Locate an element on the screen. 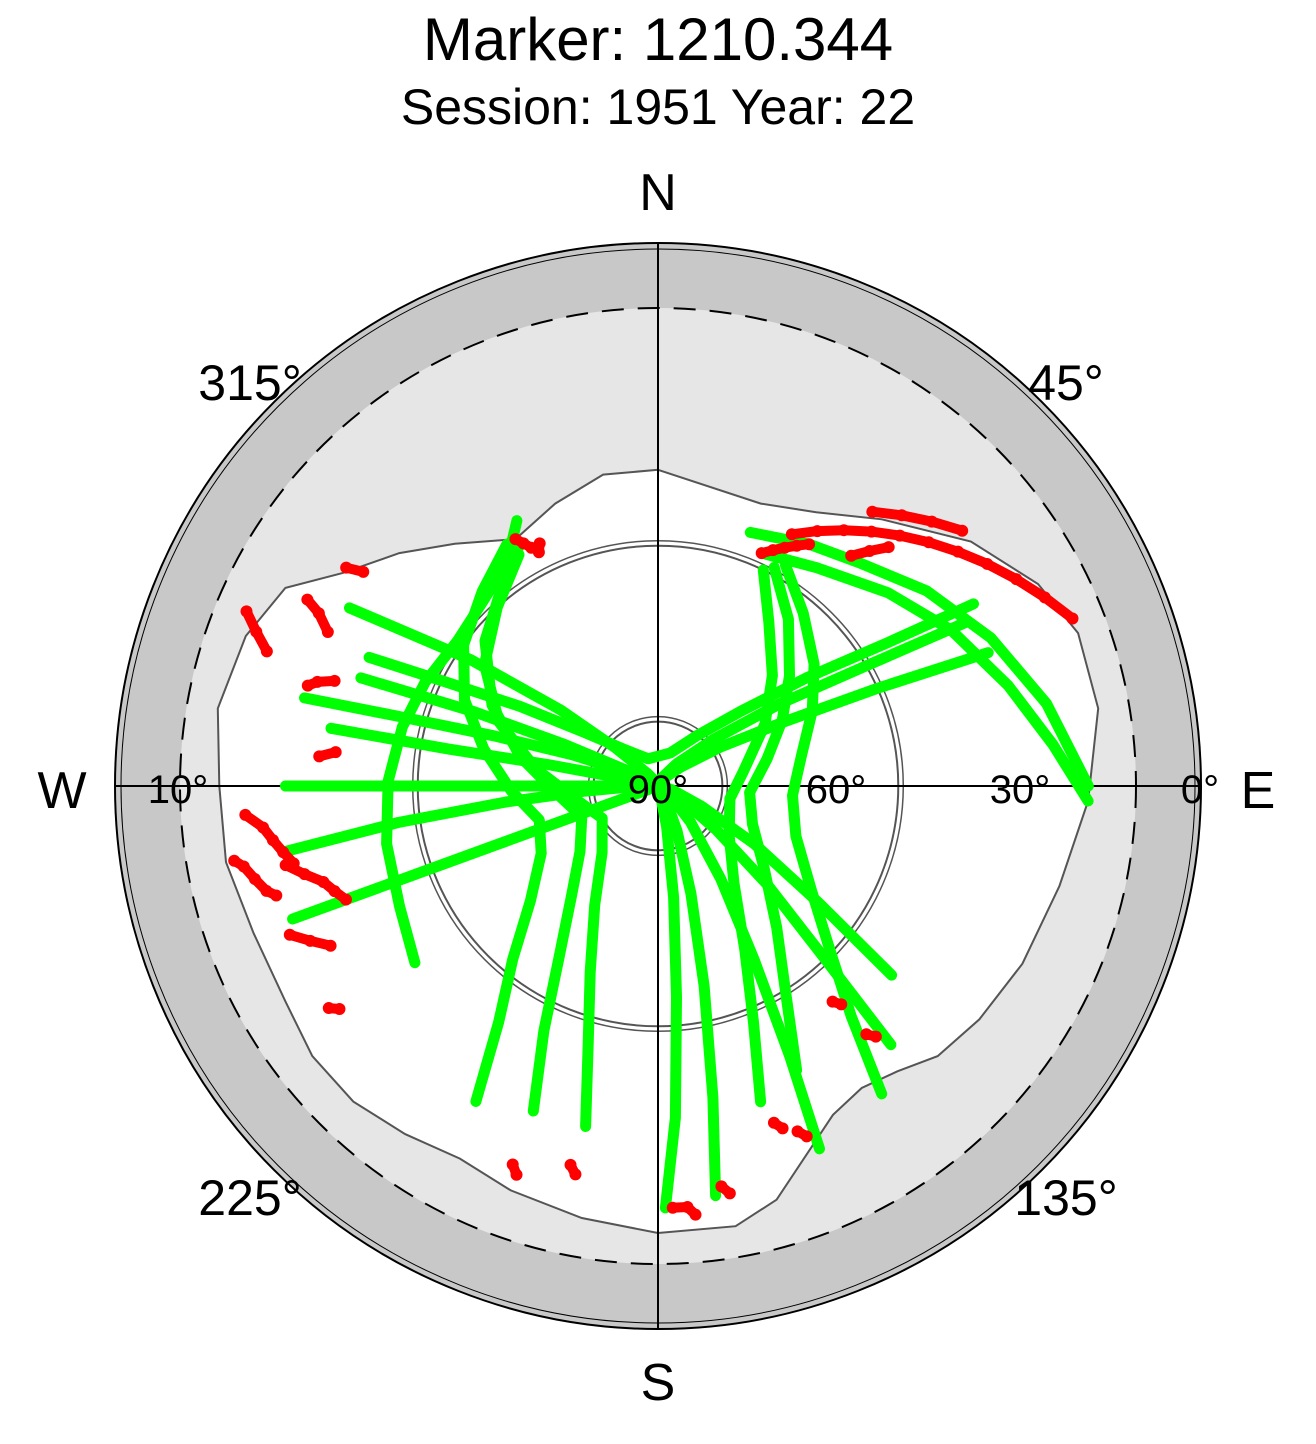  azimuth-label-225: 225° is located at coordinates (249, 1198).